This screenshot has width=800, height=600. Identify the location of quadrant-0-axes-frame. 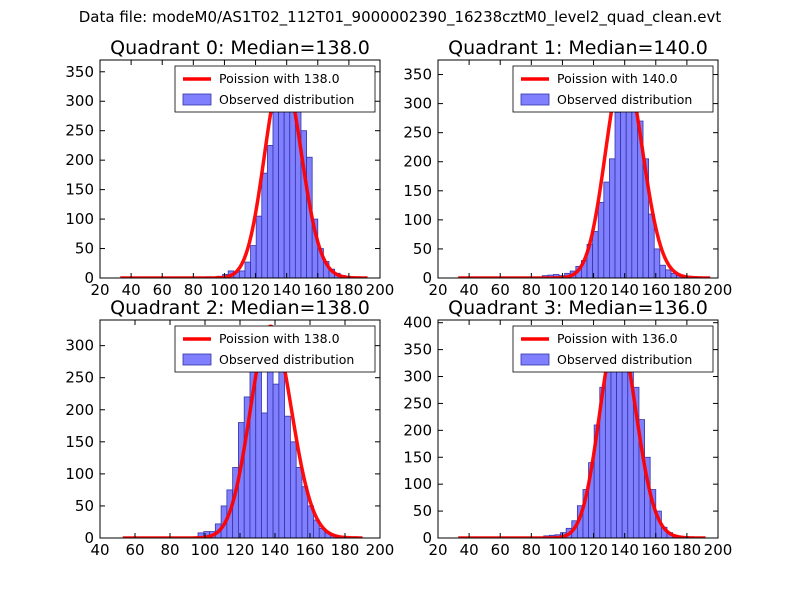
(240, 169).